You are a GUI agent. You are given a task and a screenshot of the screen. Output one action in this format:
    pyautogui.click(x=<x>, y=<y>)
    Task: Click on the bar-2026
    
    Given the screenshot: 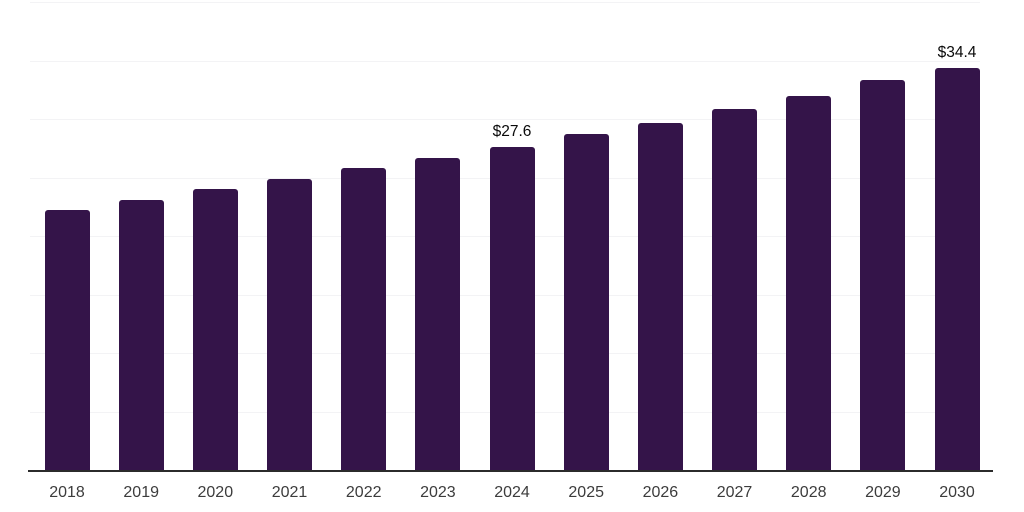 What is the action you would take?
    pyautogui.click(x=660, y=296)
    